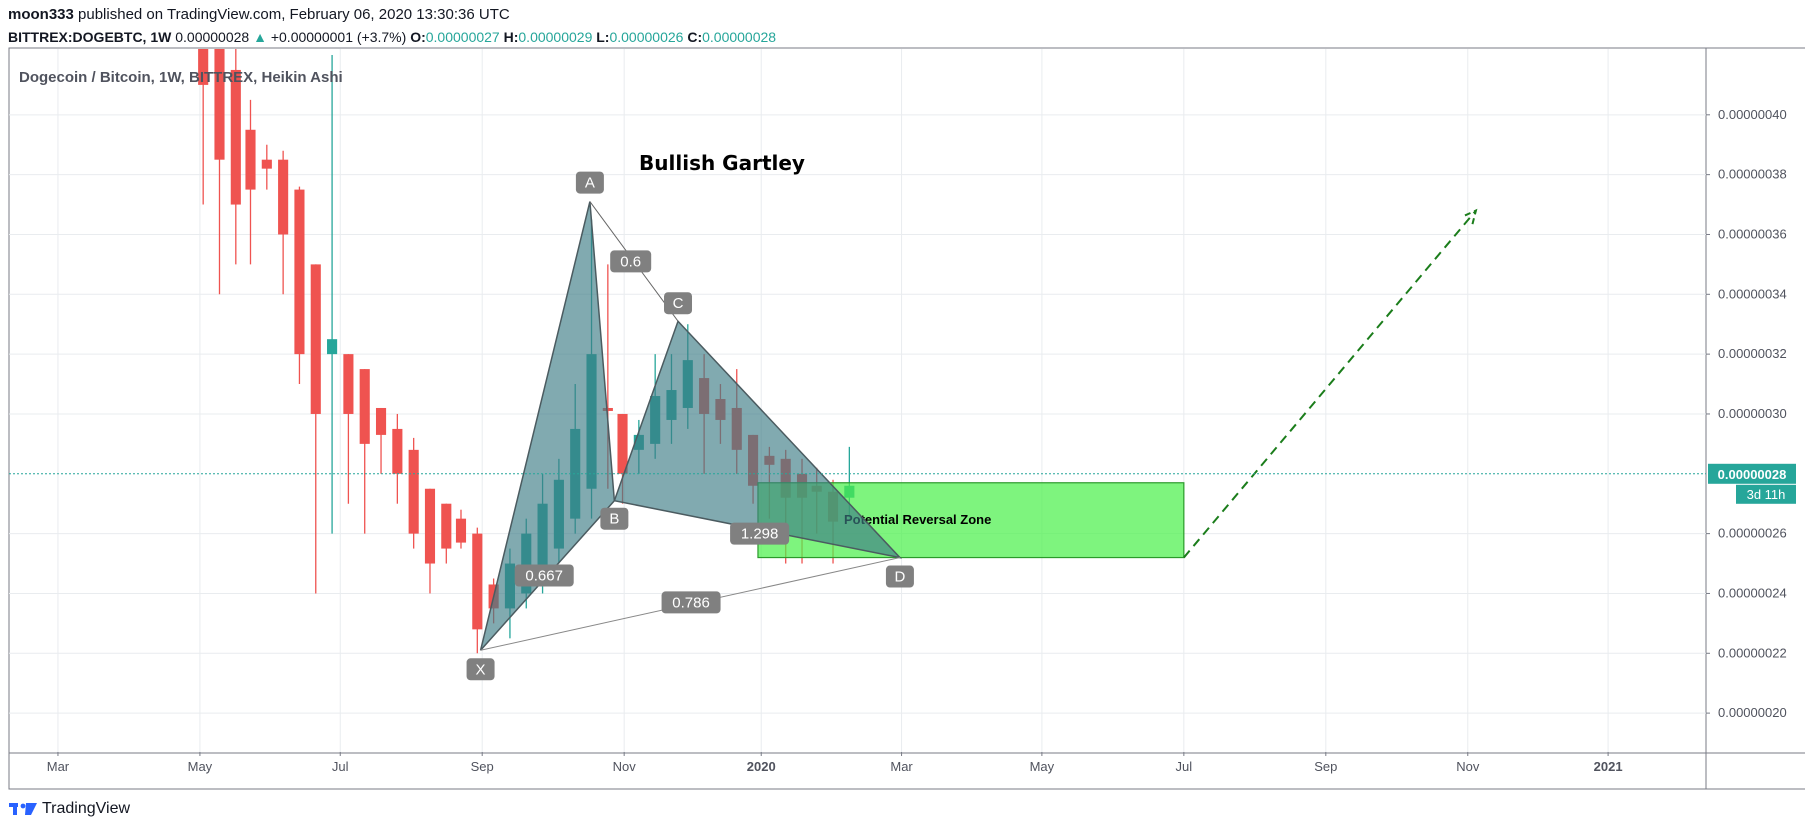  What do you see at coordinates (695, 37) in the screenshot?
I see `close-label: C:` at bounding box center [695, 37].